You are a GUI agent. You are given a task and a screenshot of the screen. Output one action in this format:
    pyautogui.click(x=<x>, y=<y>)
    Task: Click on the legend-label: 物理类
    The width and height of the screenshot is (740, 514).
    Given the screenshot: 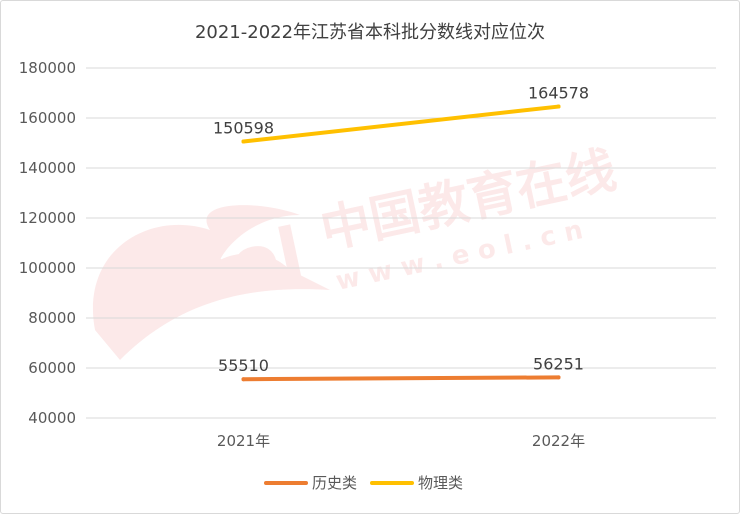 What is the action you would take?
    pyautogui.click(x=440, y=483)
    